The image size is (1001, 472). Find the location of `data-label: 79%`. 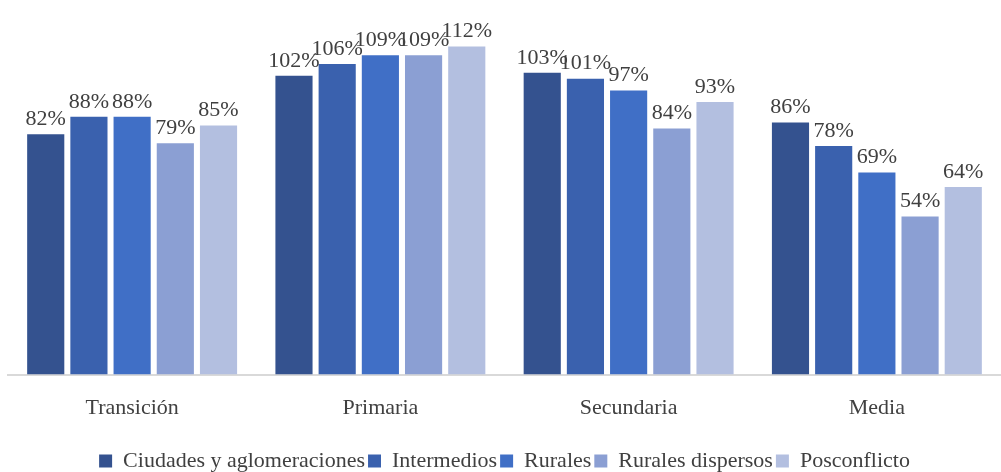

data-label: 79% is located at coordinates (175, 126).